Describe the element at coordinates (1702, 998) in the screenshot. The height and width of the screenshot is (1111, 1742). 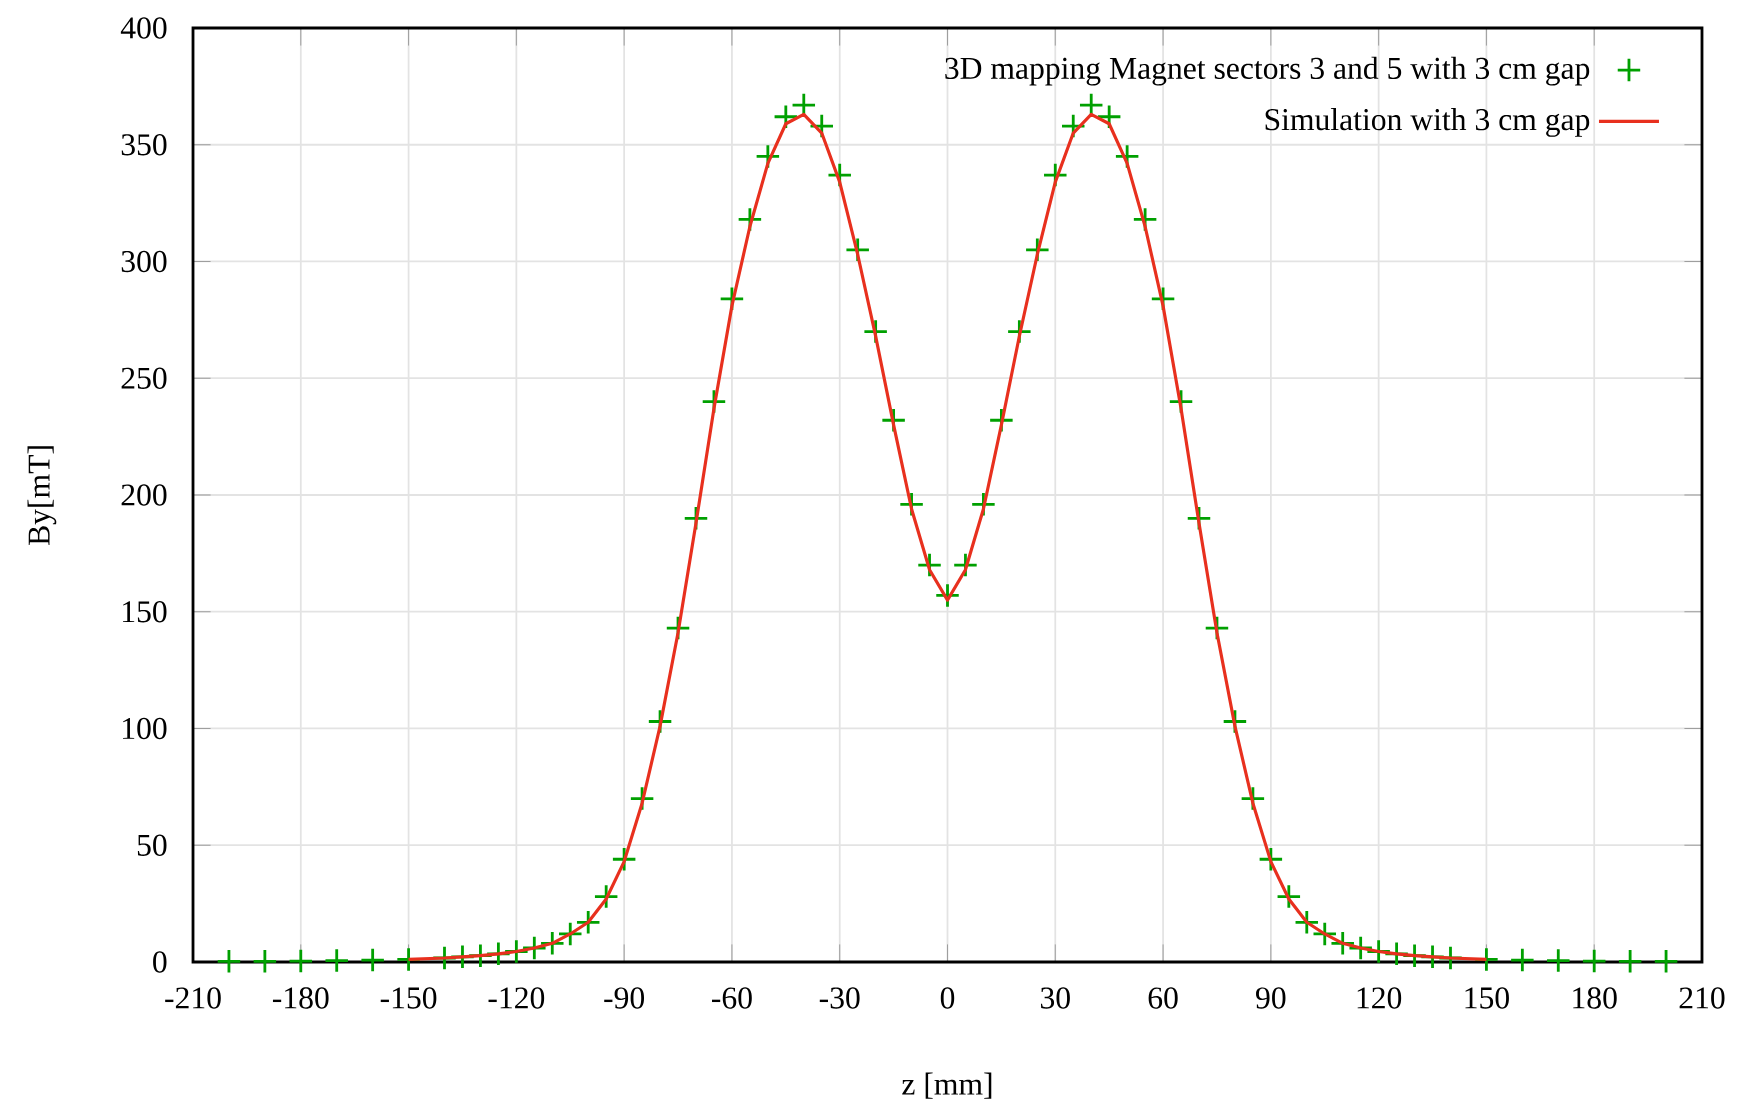
I see `x-tick-label: 210` at that location.